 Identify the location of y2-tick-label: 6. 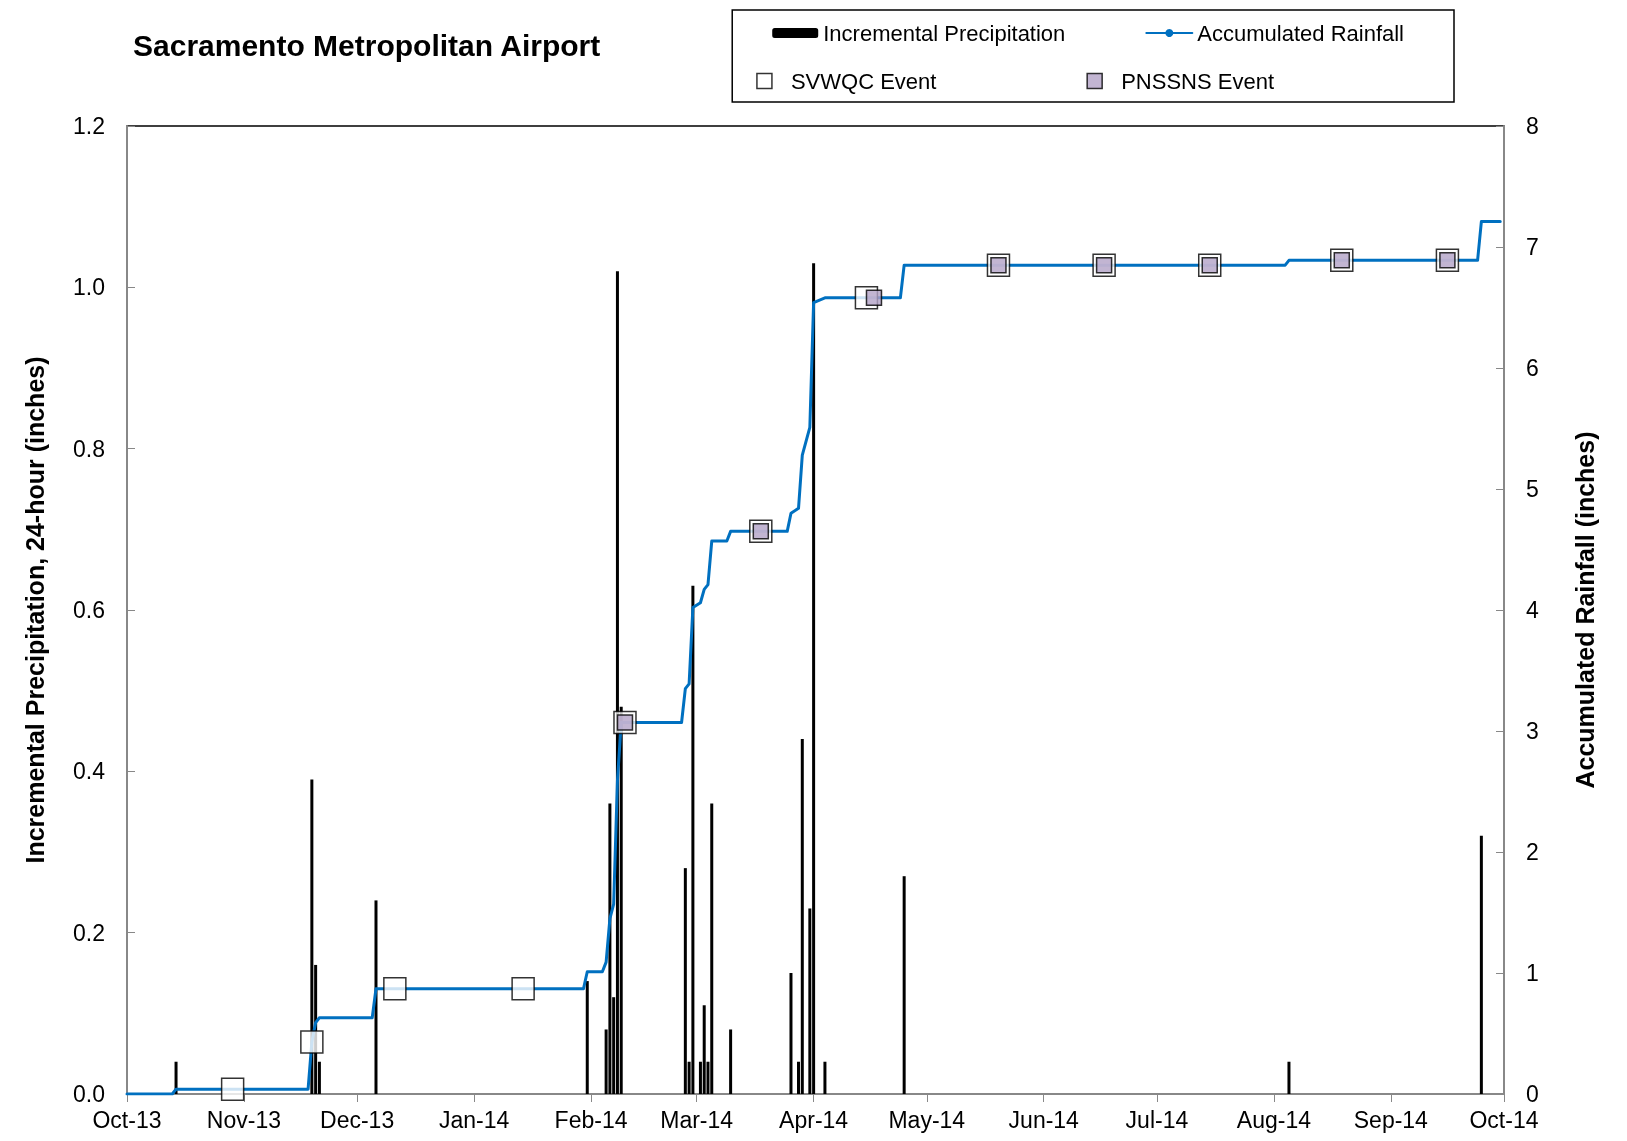
(1532, 368).